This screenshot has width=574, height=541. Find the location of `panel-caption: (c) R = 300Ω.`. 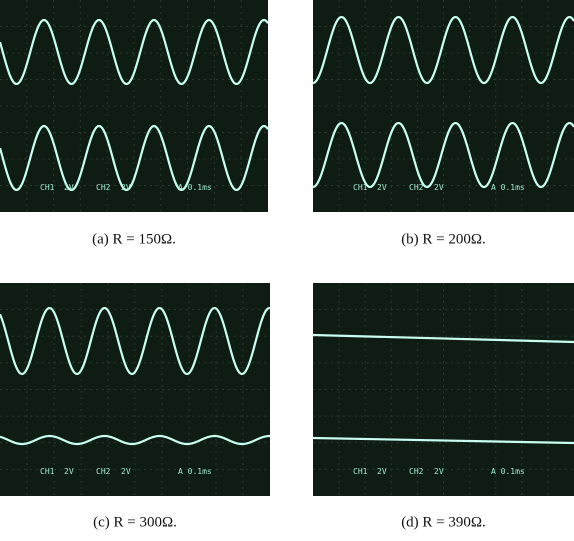

panel-caption: (c) R = 300Ω. is located at coordinates (135, 522).